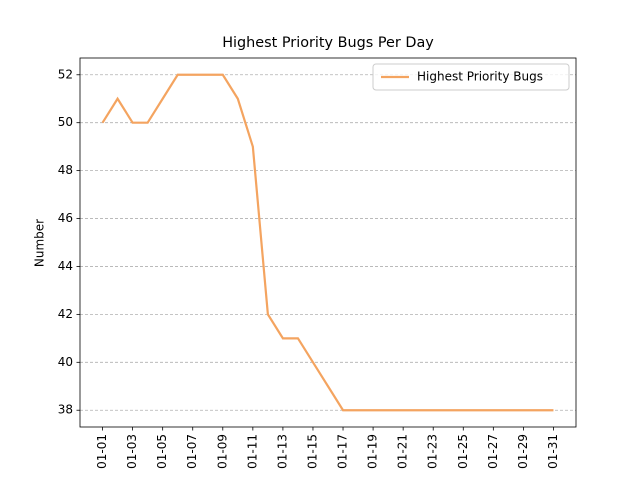  Describe the element at coordinates (403, 451) in the screenshot. I see `x-tick-label: 01-21` at that location.